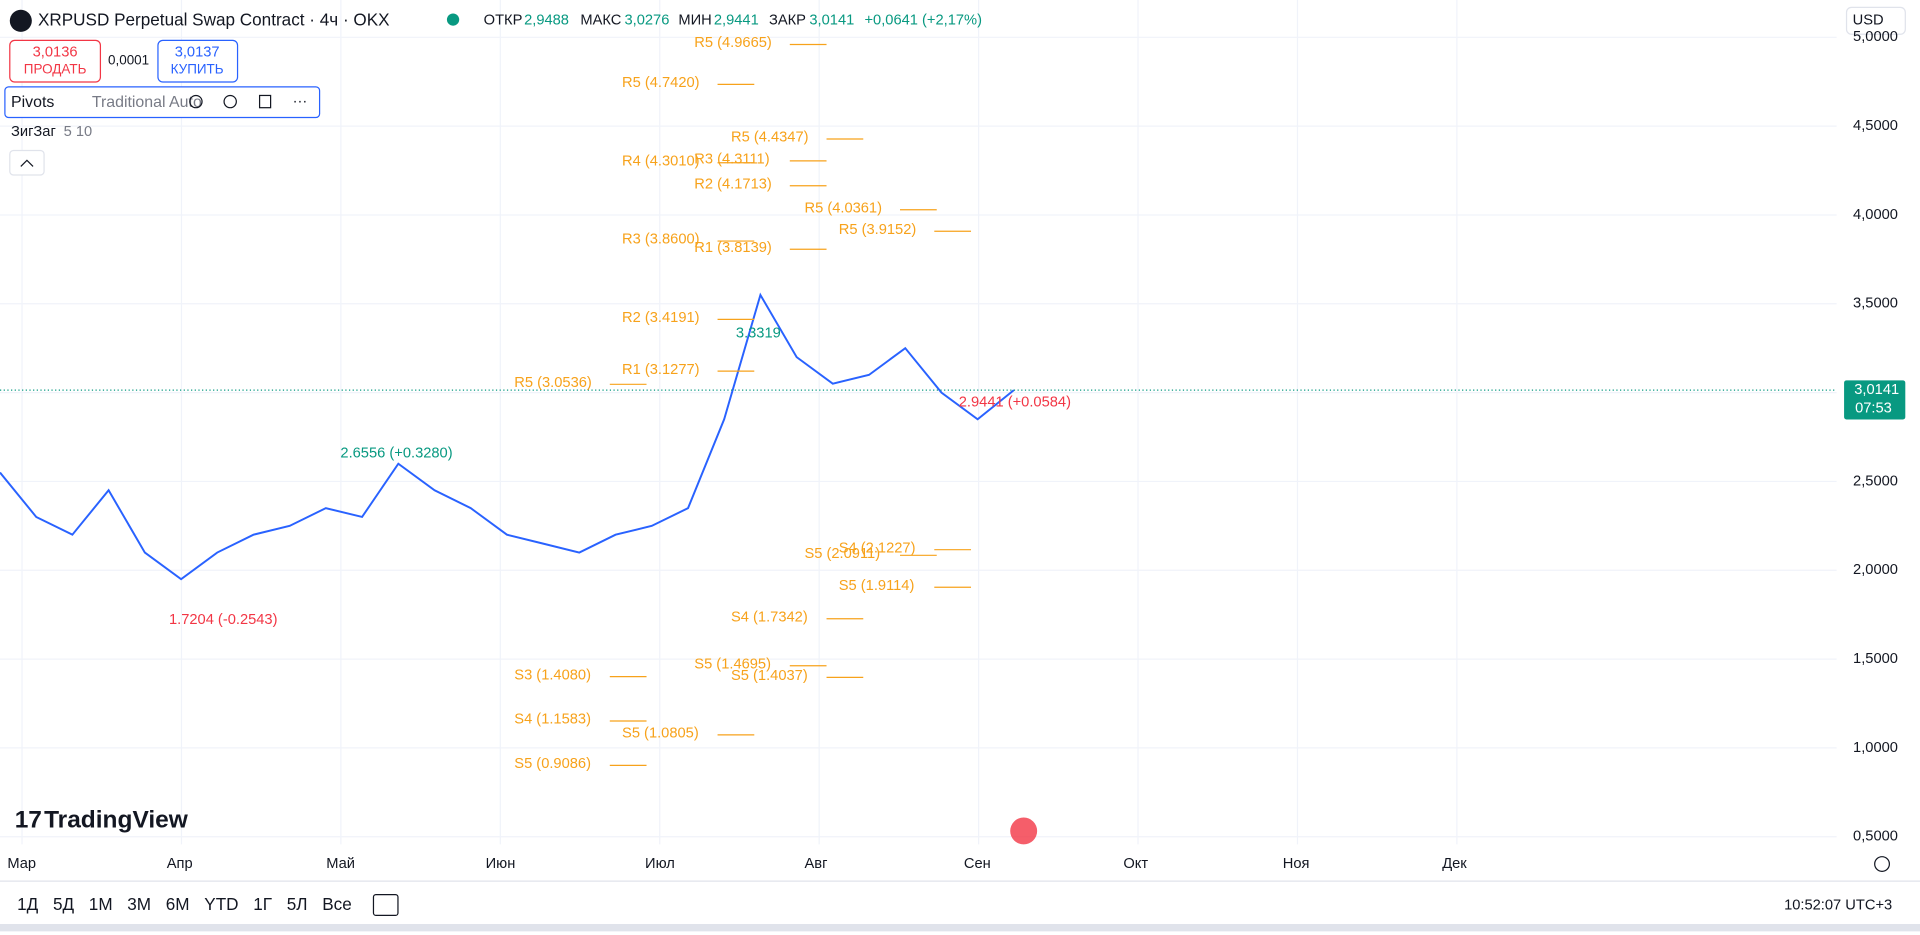  What do you see at coordinates (733, 43) in the screenshot?
I see `pivot-label: R5 (4.9665)` at bounding box center [733, 43].